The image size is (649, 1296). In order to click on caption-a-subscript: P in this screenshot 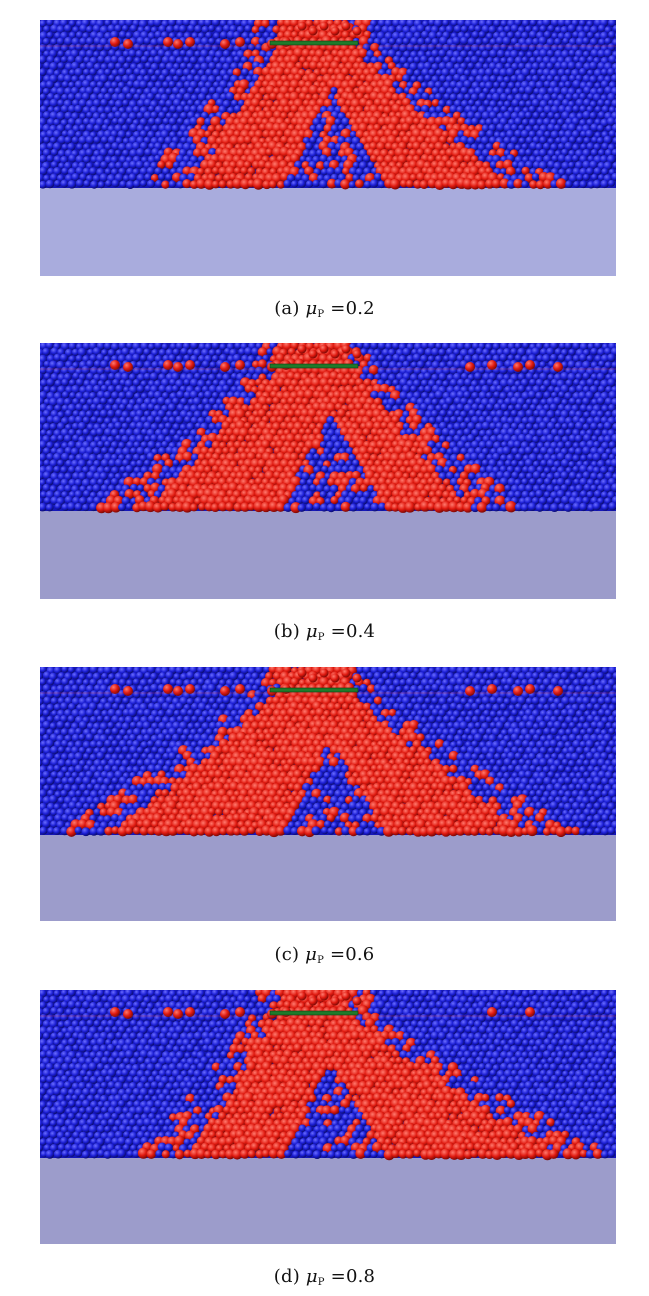, I will do `click(321, 314)`.